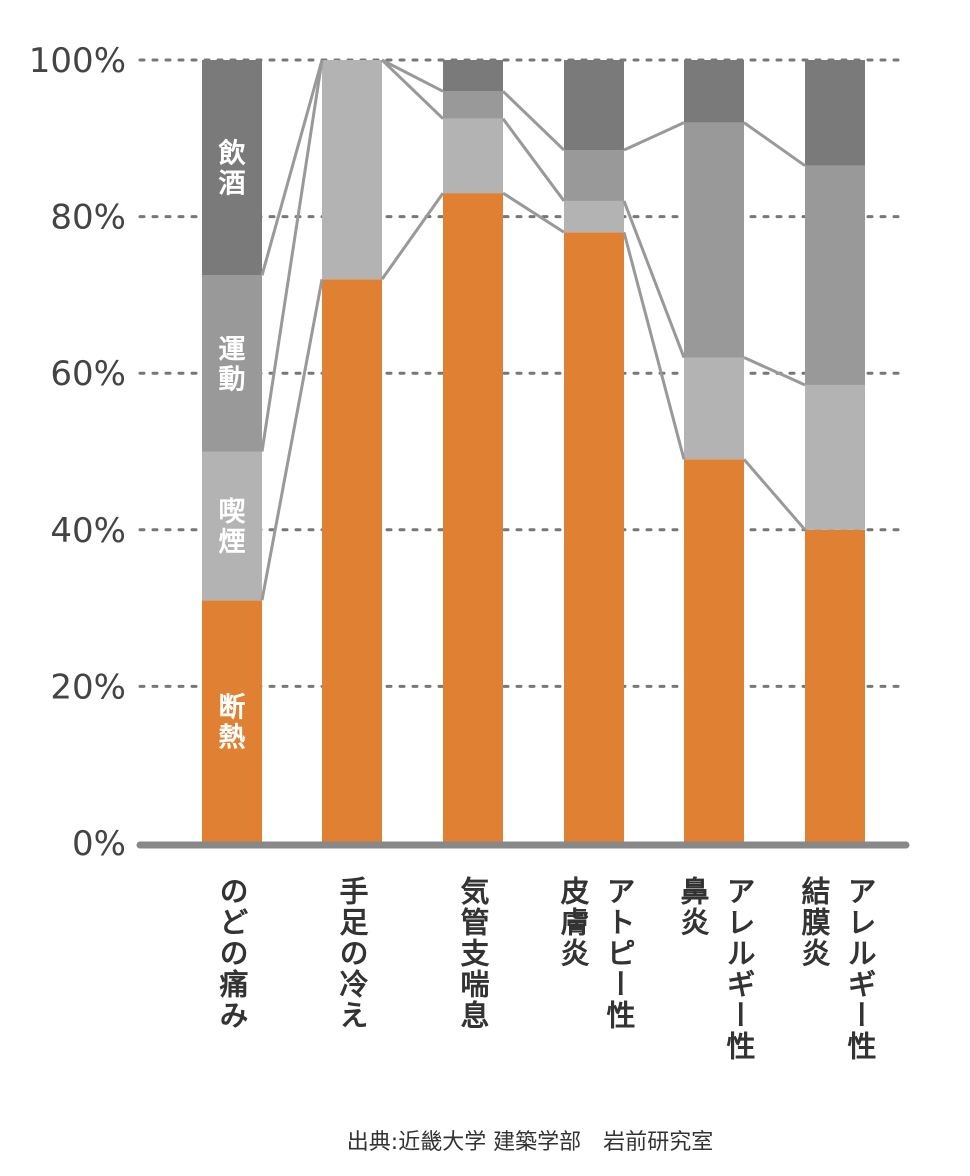 The width and height of the screenshot is (970, 1176). What do you see at coordinates (473, 953) in the screenshot?
I see `x-tick-label: 気管支喘息` at bounding box center [473, 953].